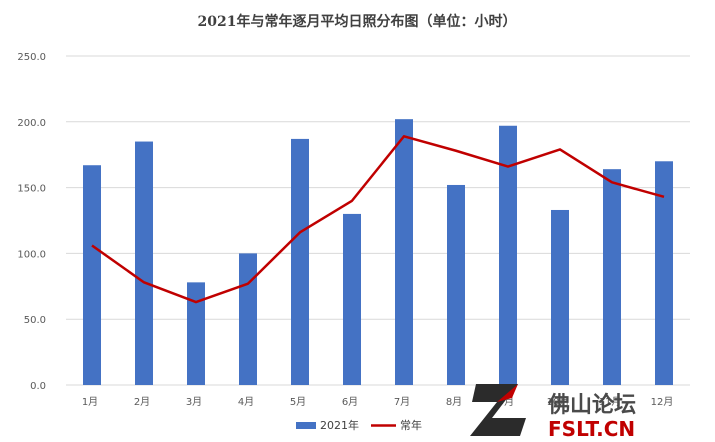 Image resolution: width=715 pixels, height=442 pixels. I want to click on watermark-logo-text: 佛山论坛, so click(591, 405).